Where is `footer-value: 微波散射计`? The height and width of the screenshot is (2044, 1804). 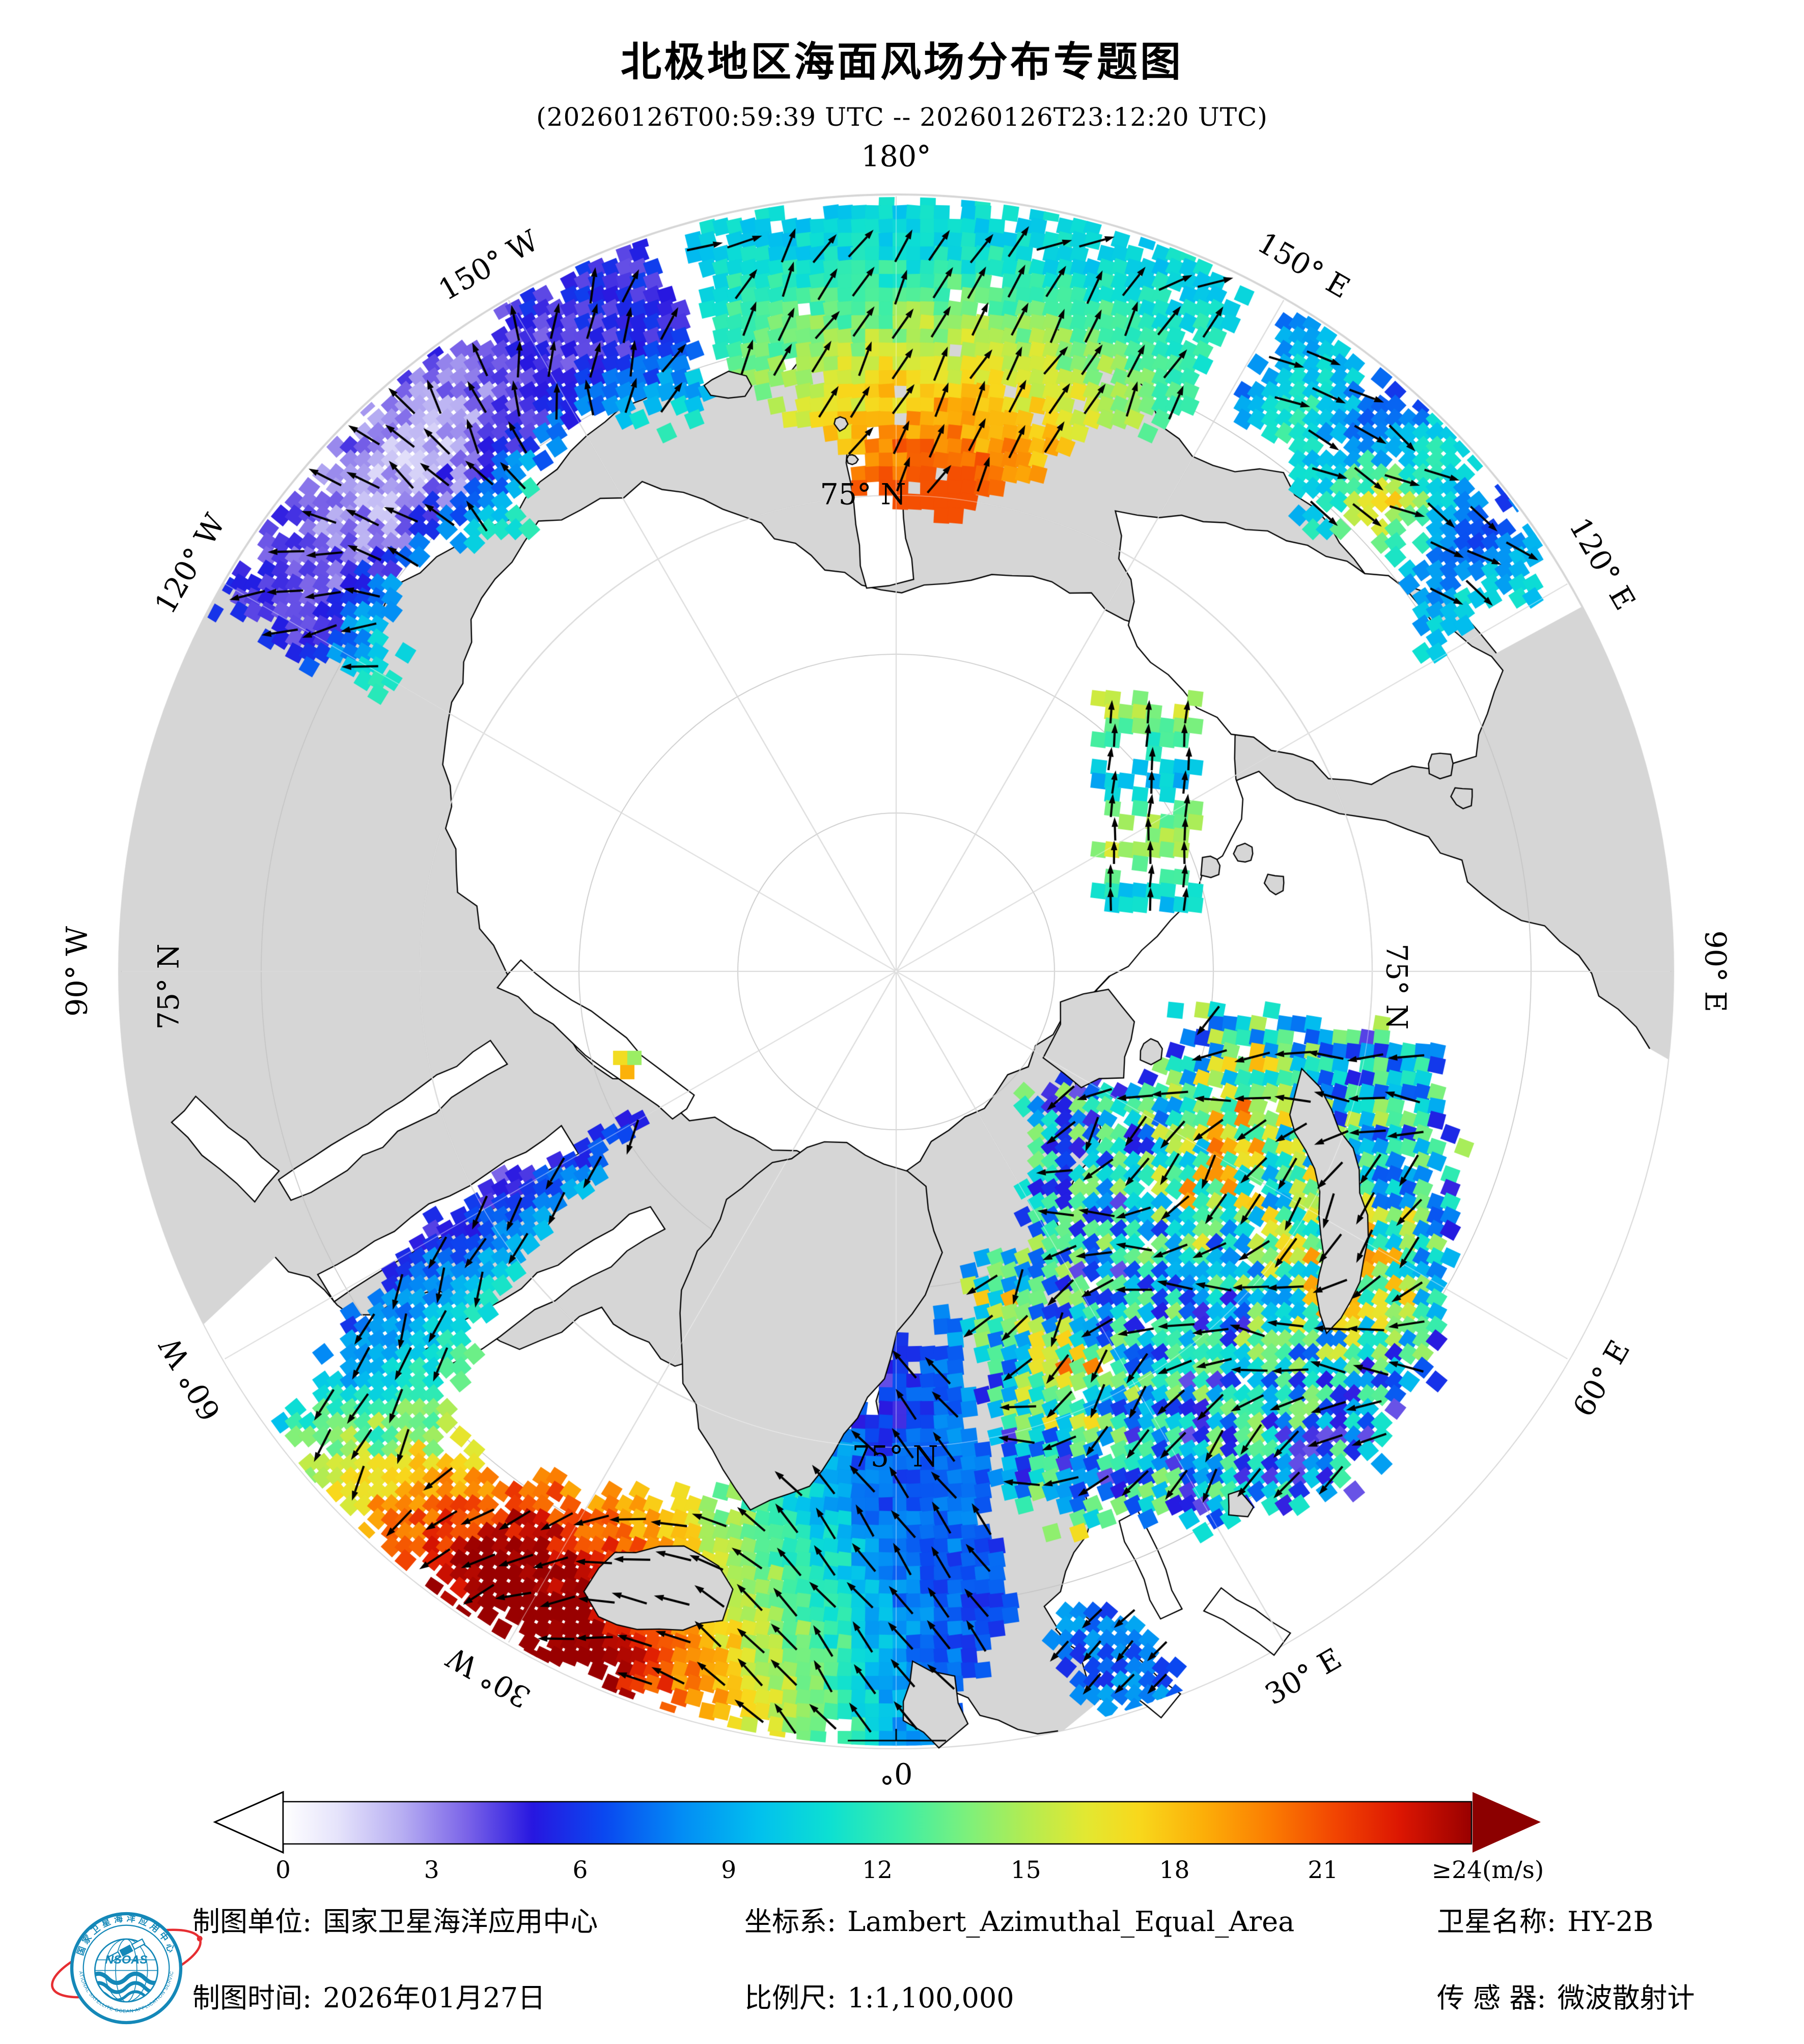 footer-value: 微波散射计 is located at coordinates (1626, 1998).